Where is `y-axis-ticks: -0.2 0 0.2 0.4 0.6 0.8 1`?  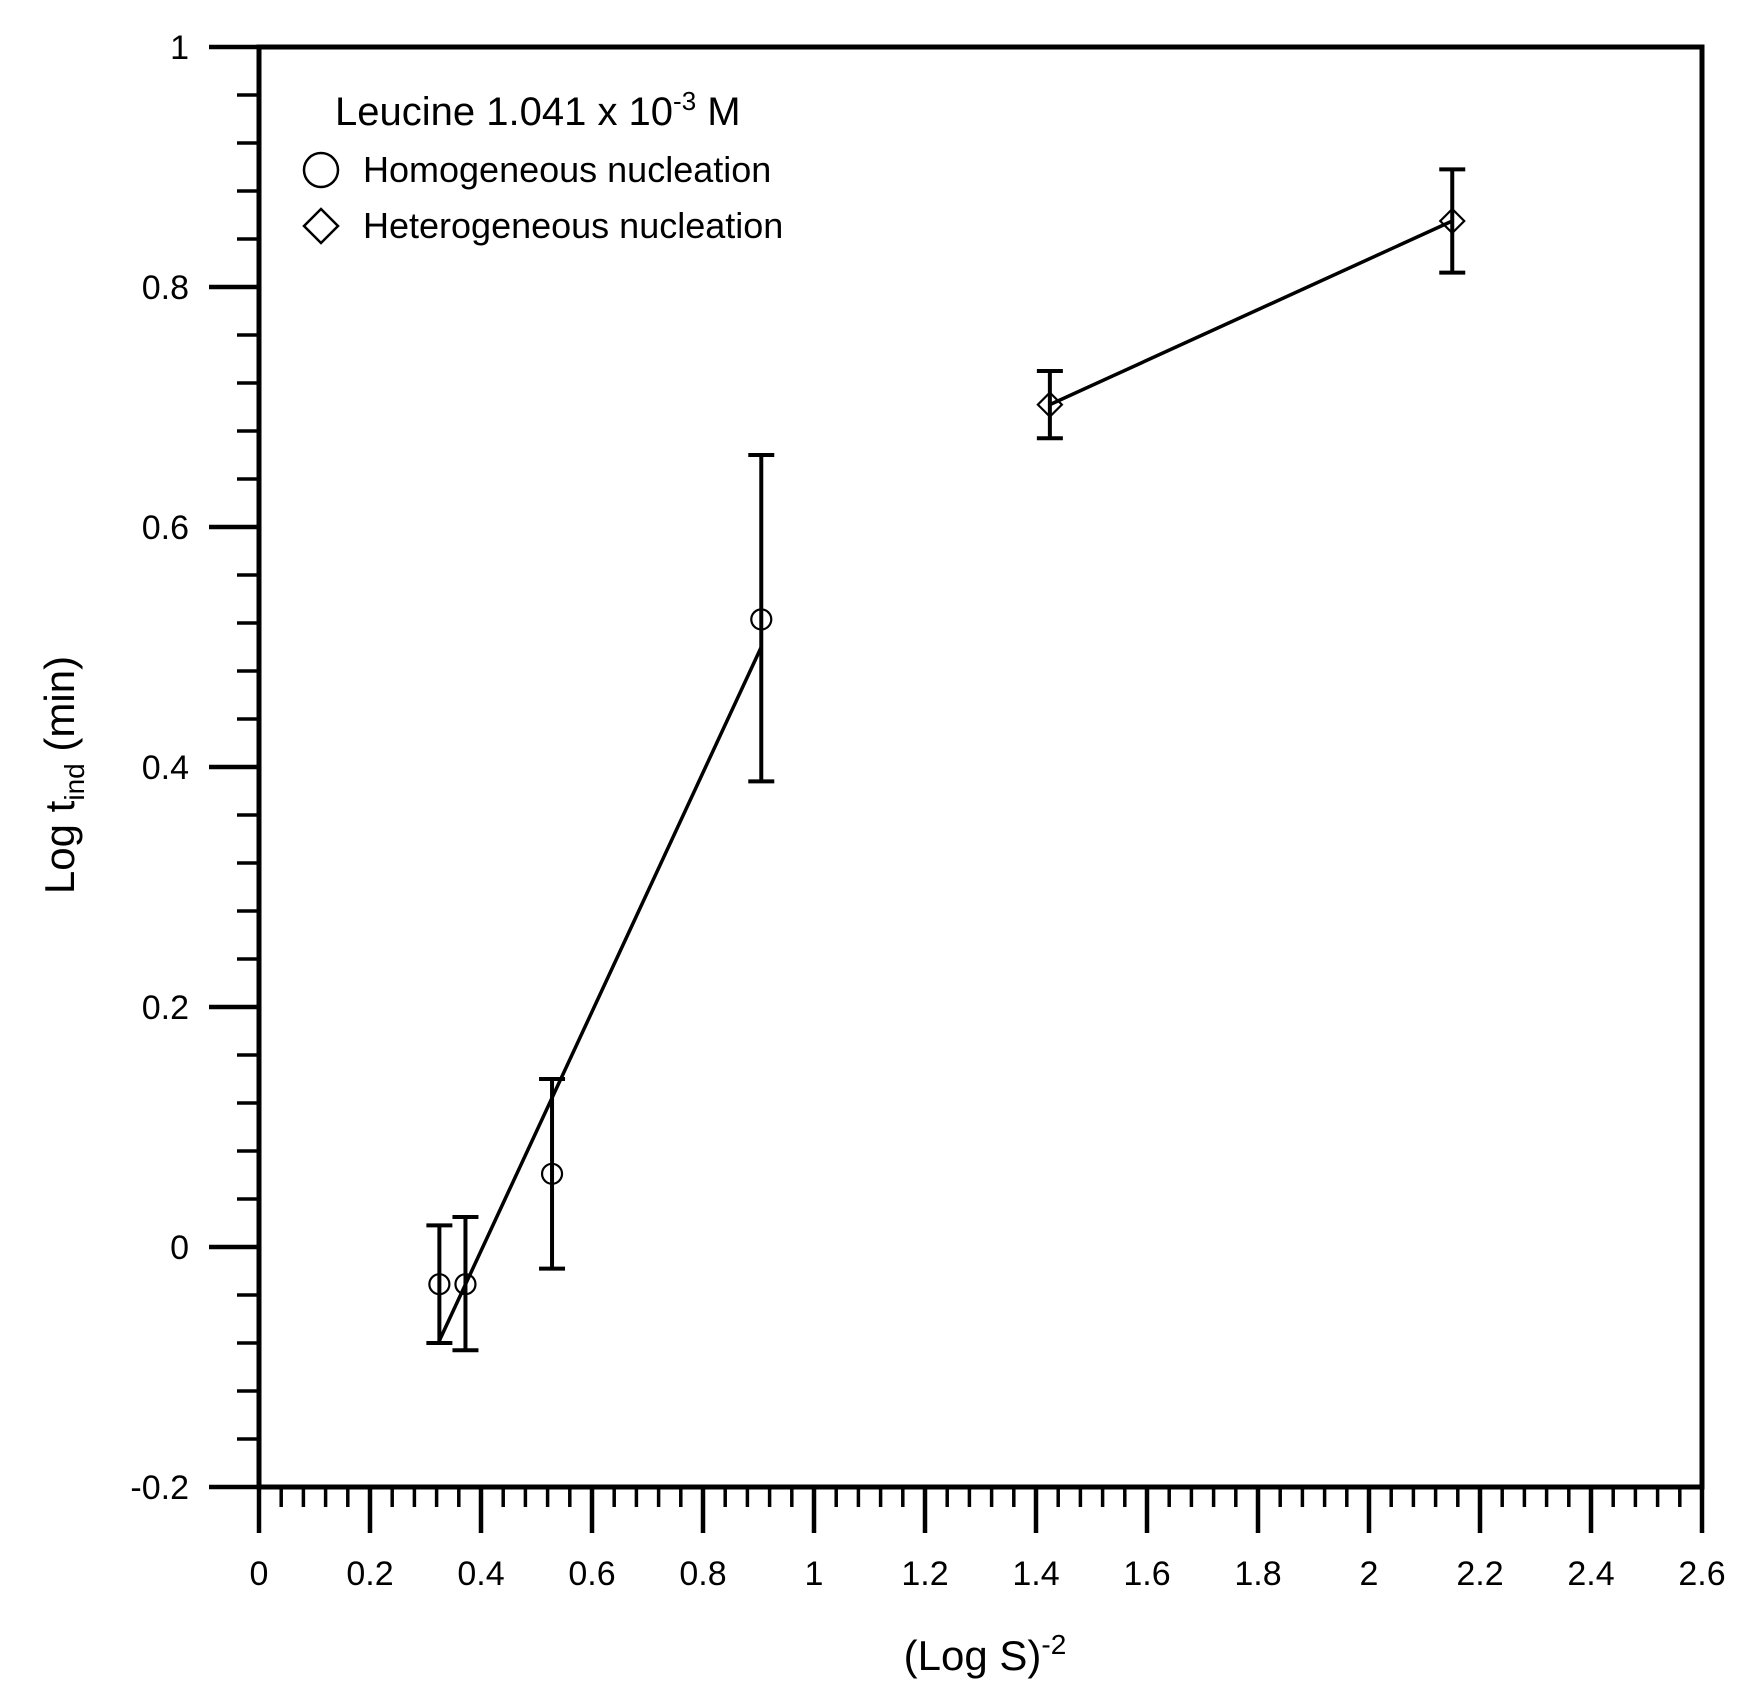 y-axis-ticks: -0.2 0 0.2 0.4 0.6 0.8 1 is located at coordinates (194, 768).